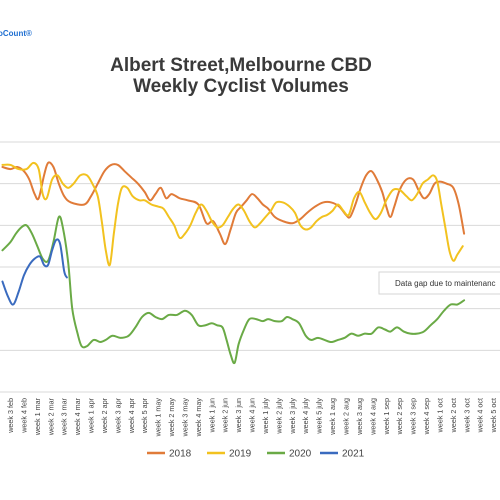  Describe the element at coordinates (158, 418) in the screenshot. I see `x-tick-label: week 1 may` at that location.